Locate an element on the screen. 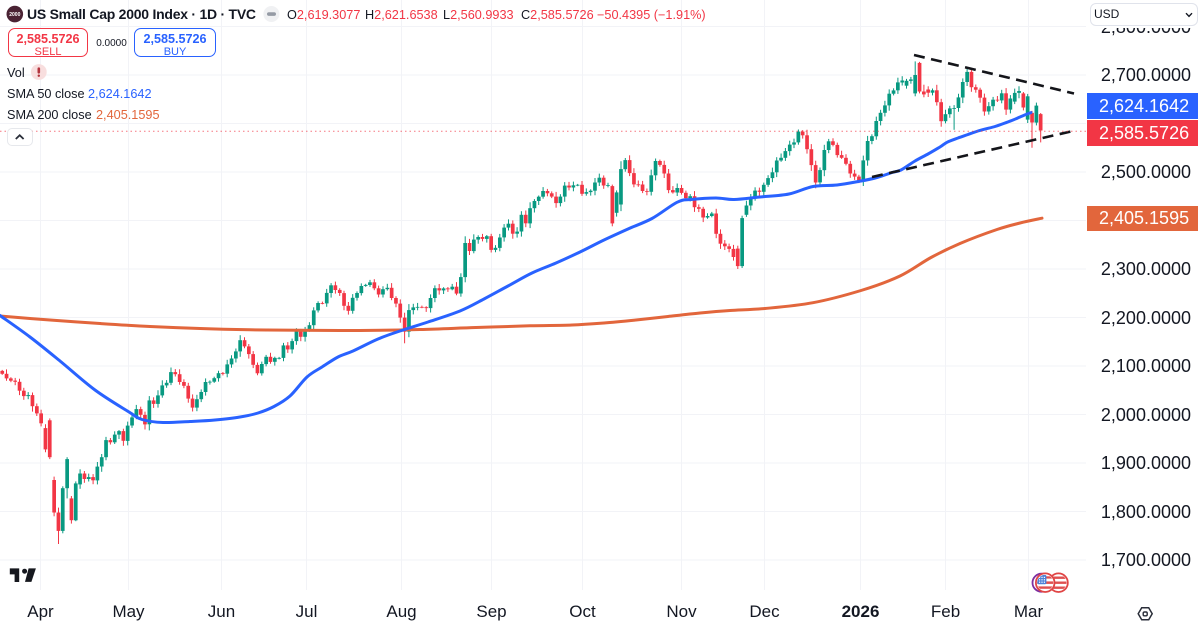 The image size is (1200, 624). svg-text: 2000 is located at coordinates (14, 15).